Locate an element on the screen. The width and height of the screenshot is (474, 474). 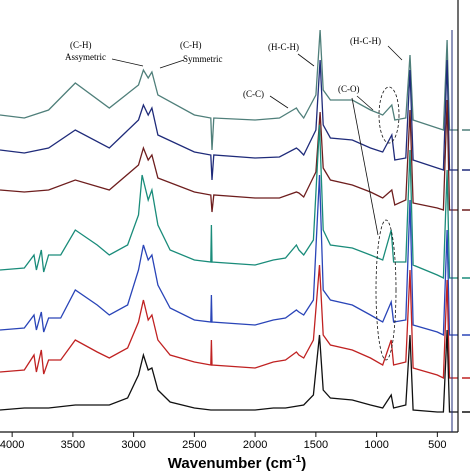
x-tick-label-3500: 3500 is located at coordinates (73, 445).